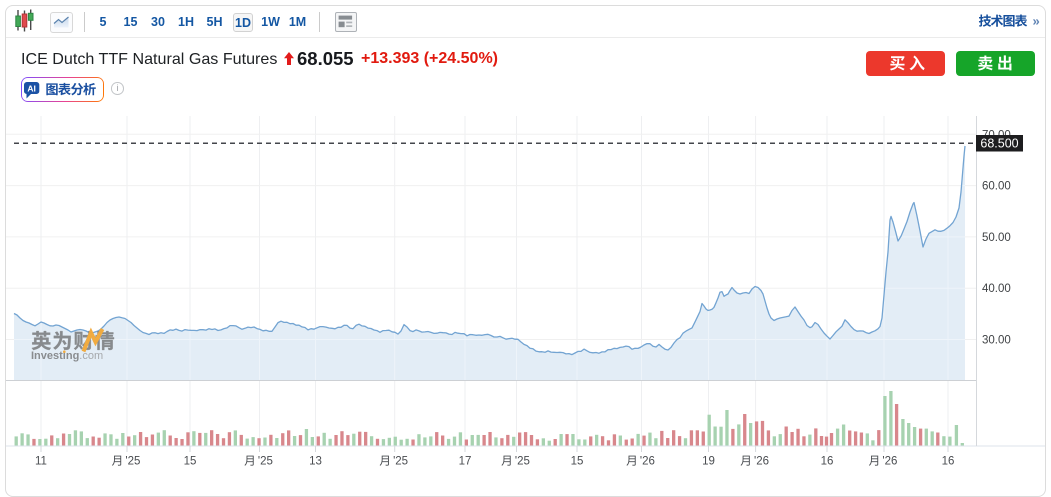  I want to click on svg-text: 60.00, so click(996, 187).